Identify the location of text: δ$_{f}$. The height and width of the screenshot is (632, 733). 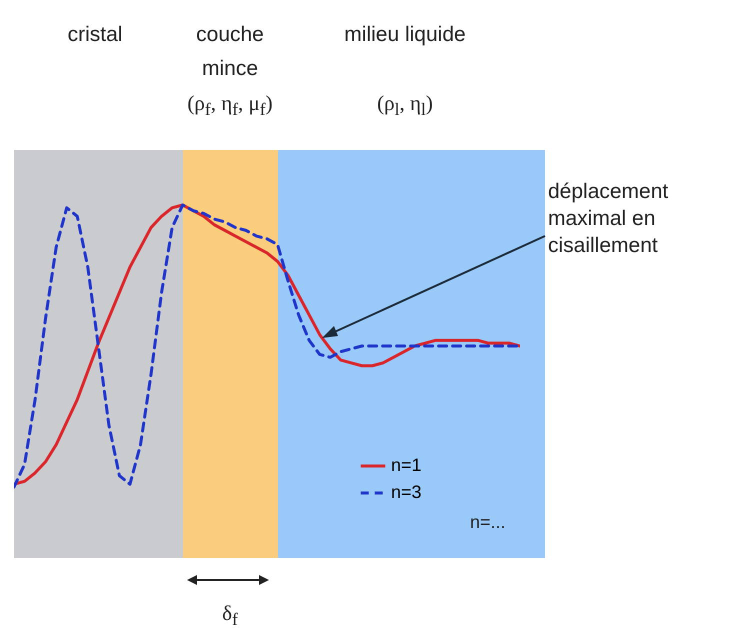
(230, 616).